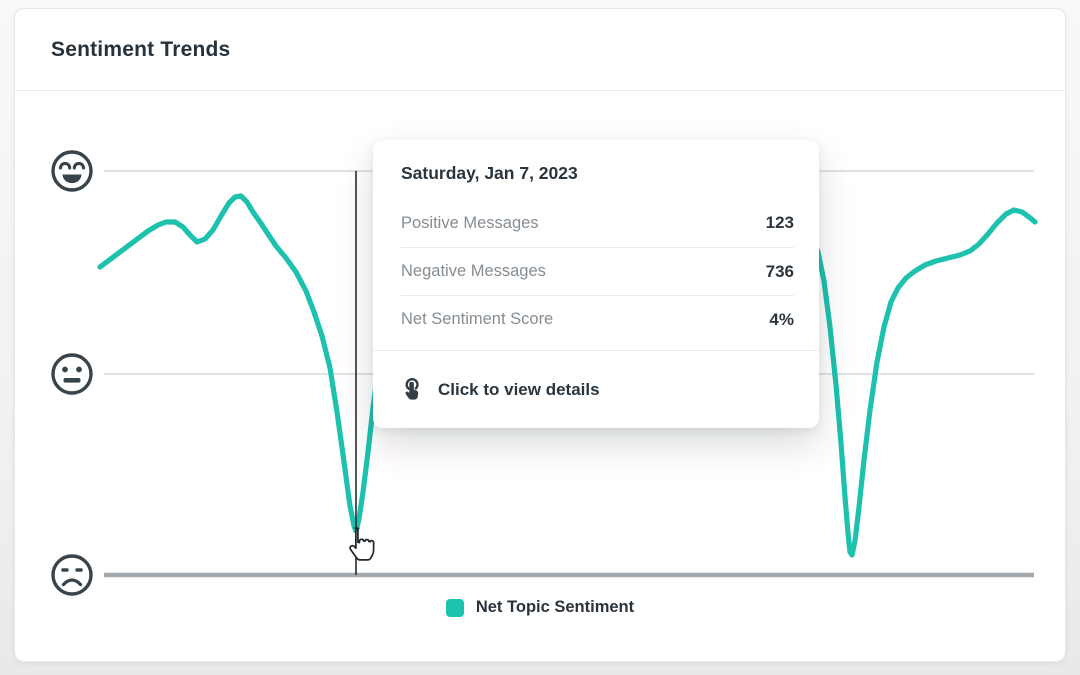  Describe the element at coordinates (597, 319) in the screenshot. I see `tooltip-row-net-sentiment-score: Net Sentiment Score 4%` at that location.